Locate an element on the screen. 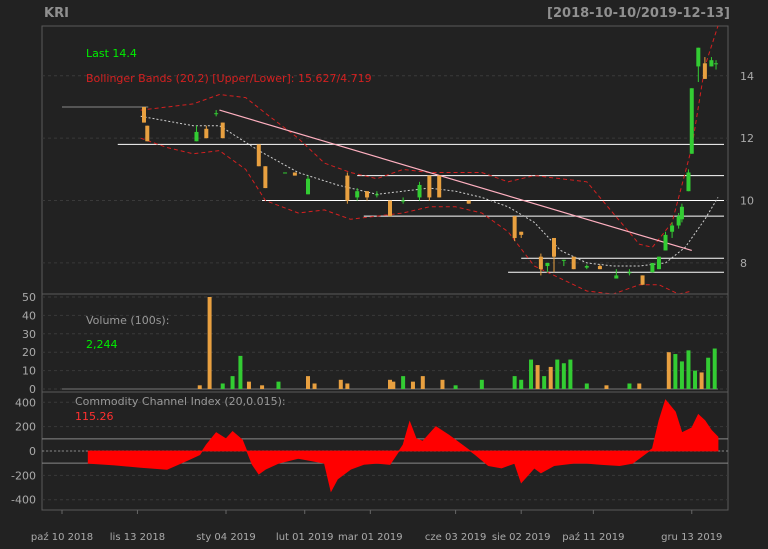  cci-tick-label: 200 is located at coordinates (25, 427).